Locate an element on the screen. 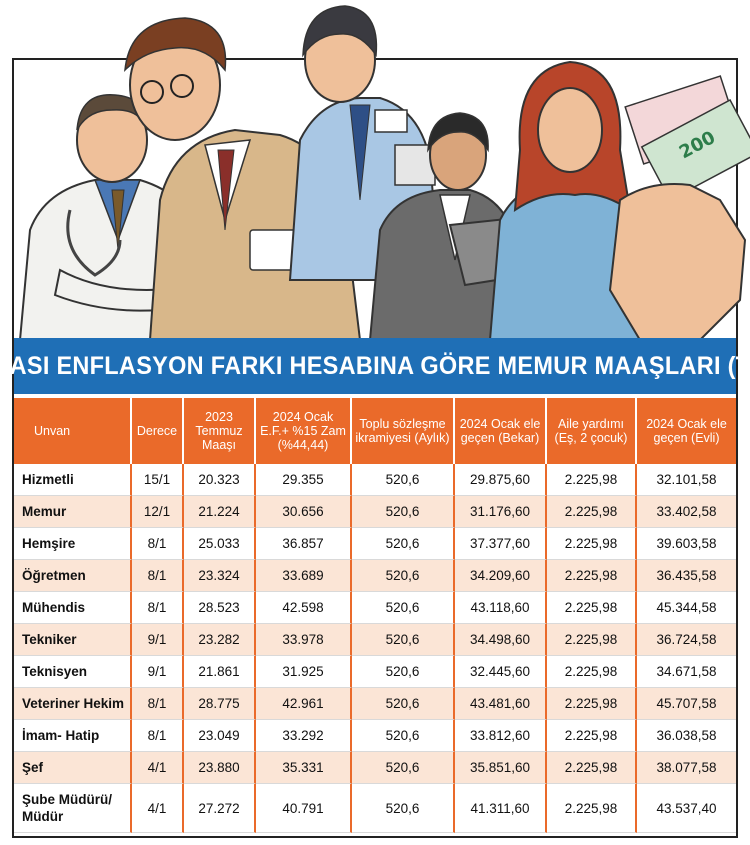 The height and width of the screenshot is (845, 750). cell-ocak-zam: 40.791 is located at coordinates (304, 808).